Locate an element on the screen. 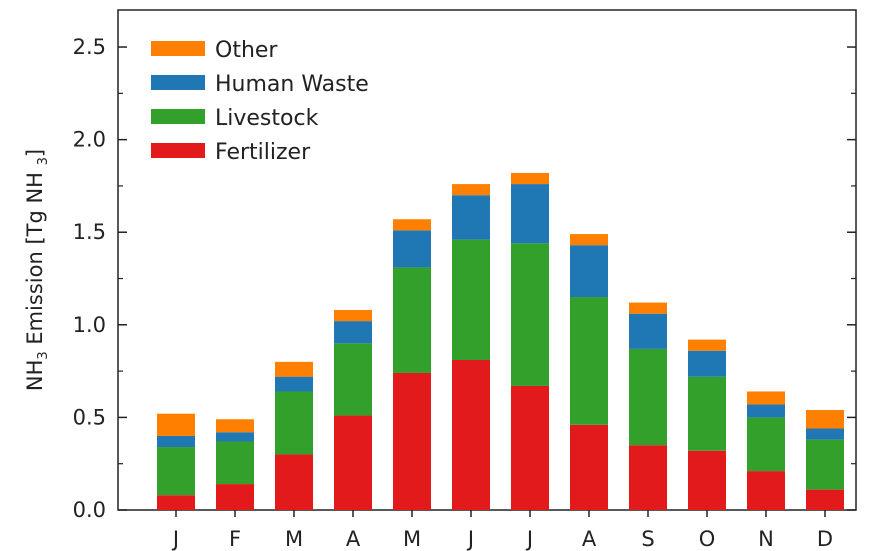  x-tick-label: N is located at coordinates (766, 539).